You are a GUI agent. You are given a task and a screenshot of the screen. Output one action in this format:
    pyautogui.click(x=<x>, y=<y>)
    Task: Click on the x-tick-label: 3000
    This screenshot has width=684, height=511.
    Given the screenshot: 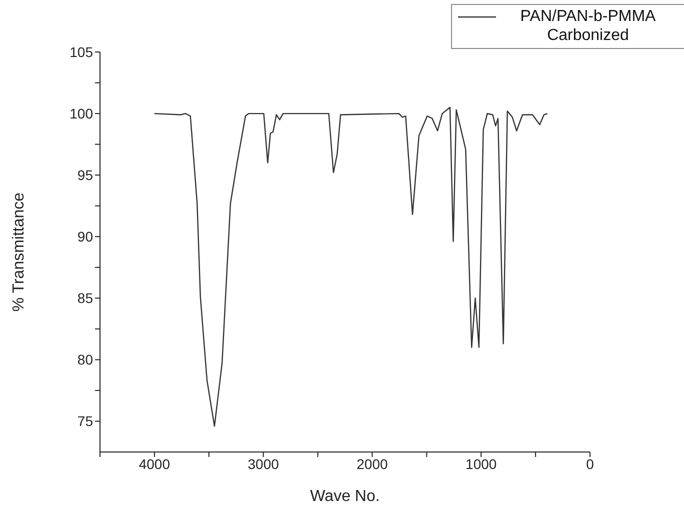 What is the action you would take?
    pyautogui.click(x=264, y=464)
    